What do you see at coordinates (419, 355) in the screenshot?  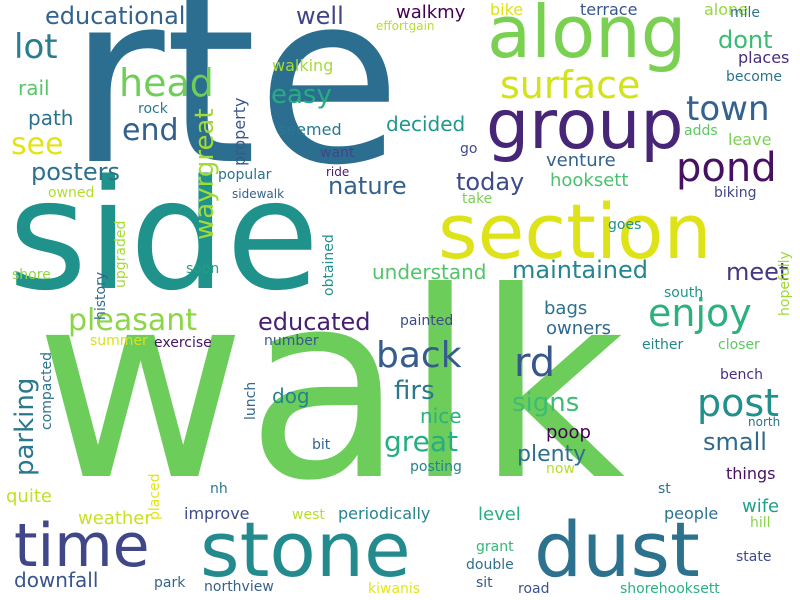 I see `word: back` at bounding box center [419, 355].